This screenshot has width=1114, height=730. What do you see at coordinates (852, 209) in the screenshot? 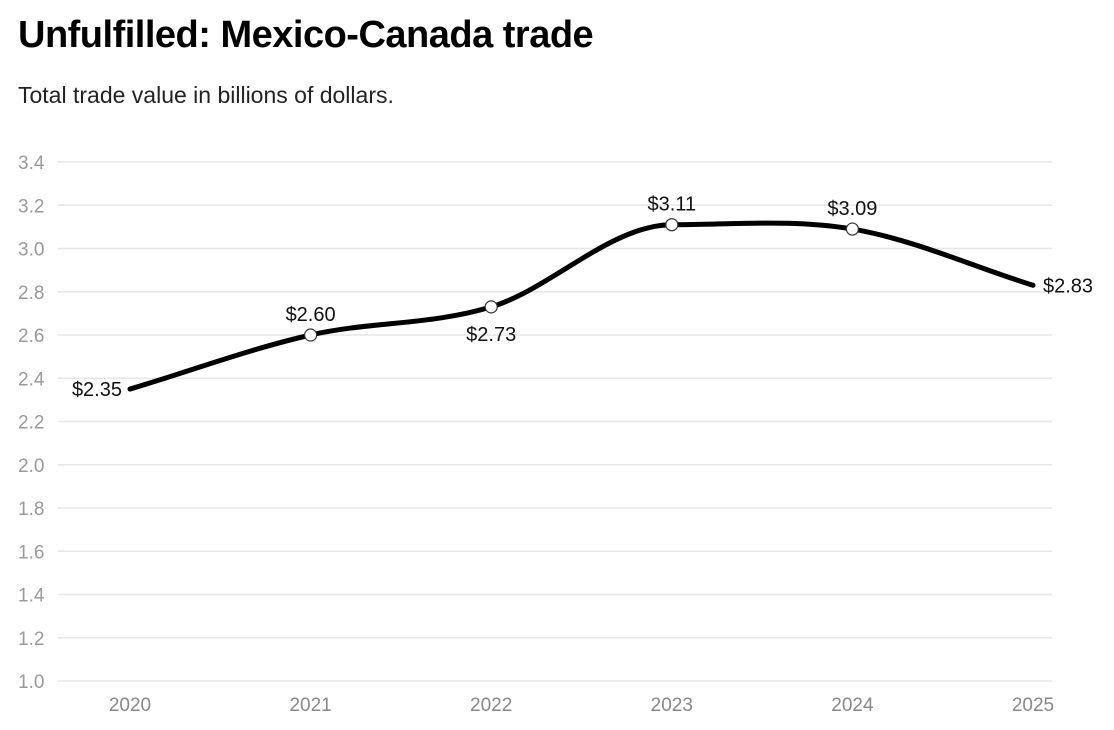
I see `data-label: $3.09` at bounding box center [852, 209].